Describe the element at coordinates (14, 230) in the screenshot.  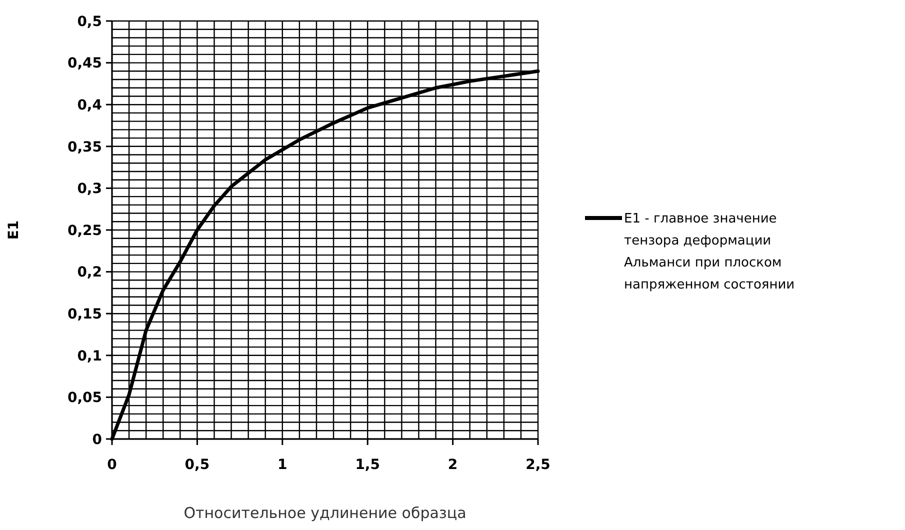
I see `y-axis-title: E1` at that location.